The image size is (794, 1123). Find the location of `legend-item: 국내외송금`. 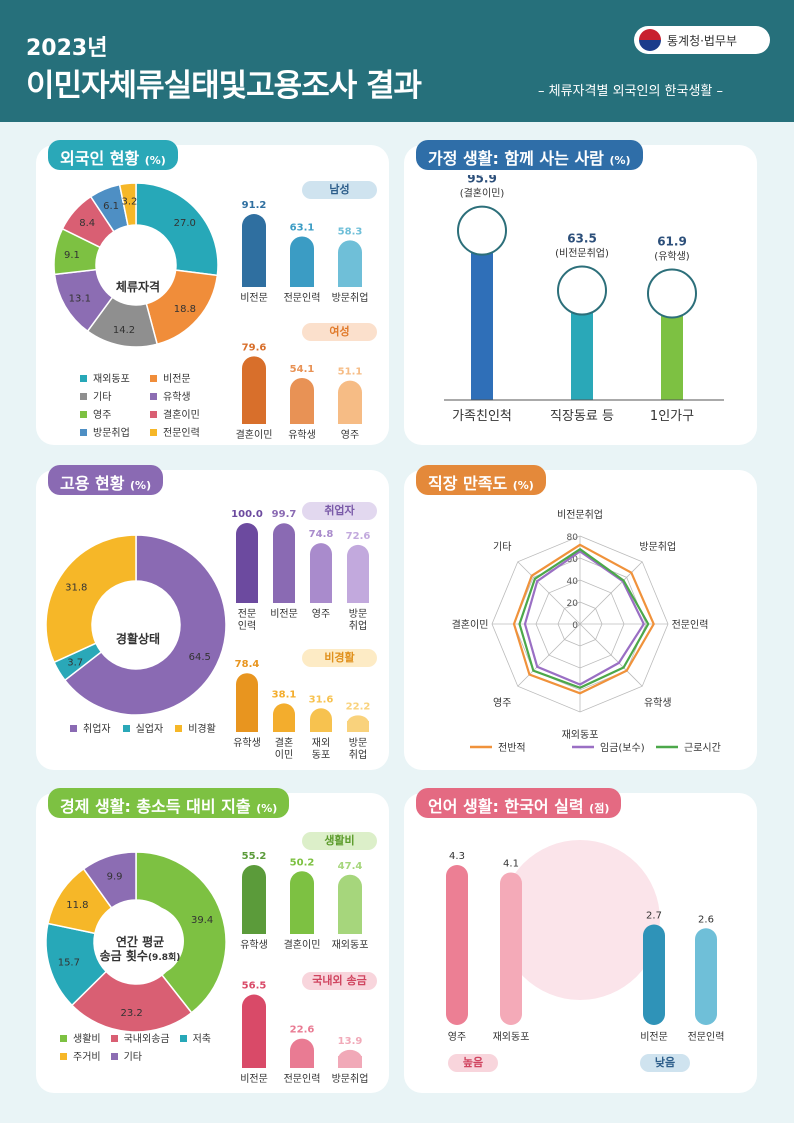

legend-item: 국내외송금 is located at coordinates (140, 1037).